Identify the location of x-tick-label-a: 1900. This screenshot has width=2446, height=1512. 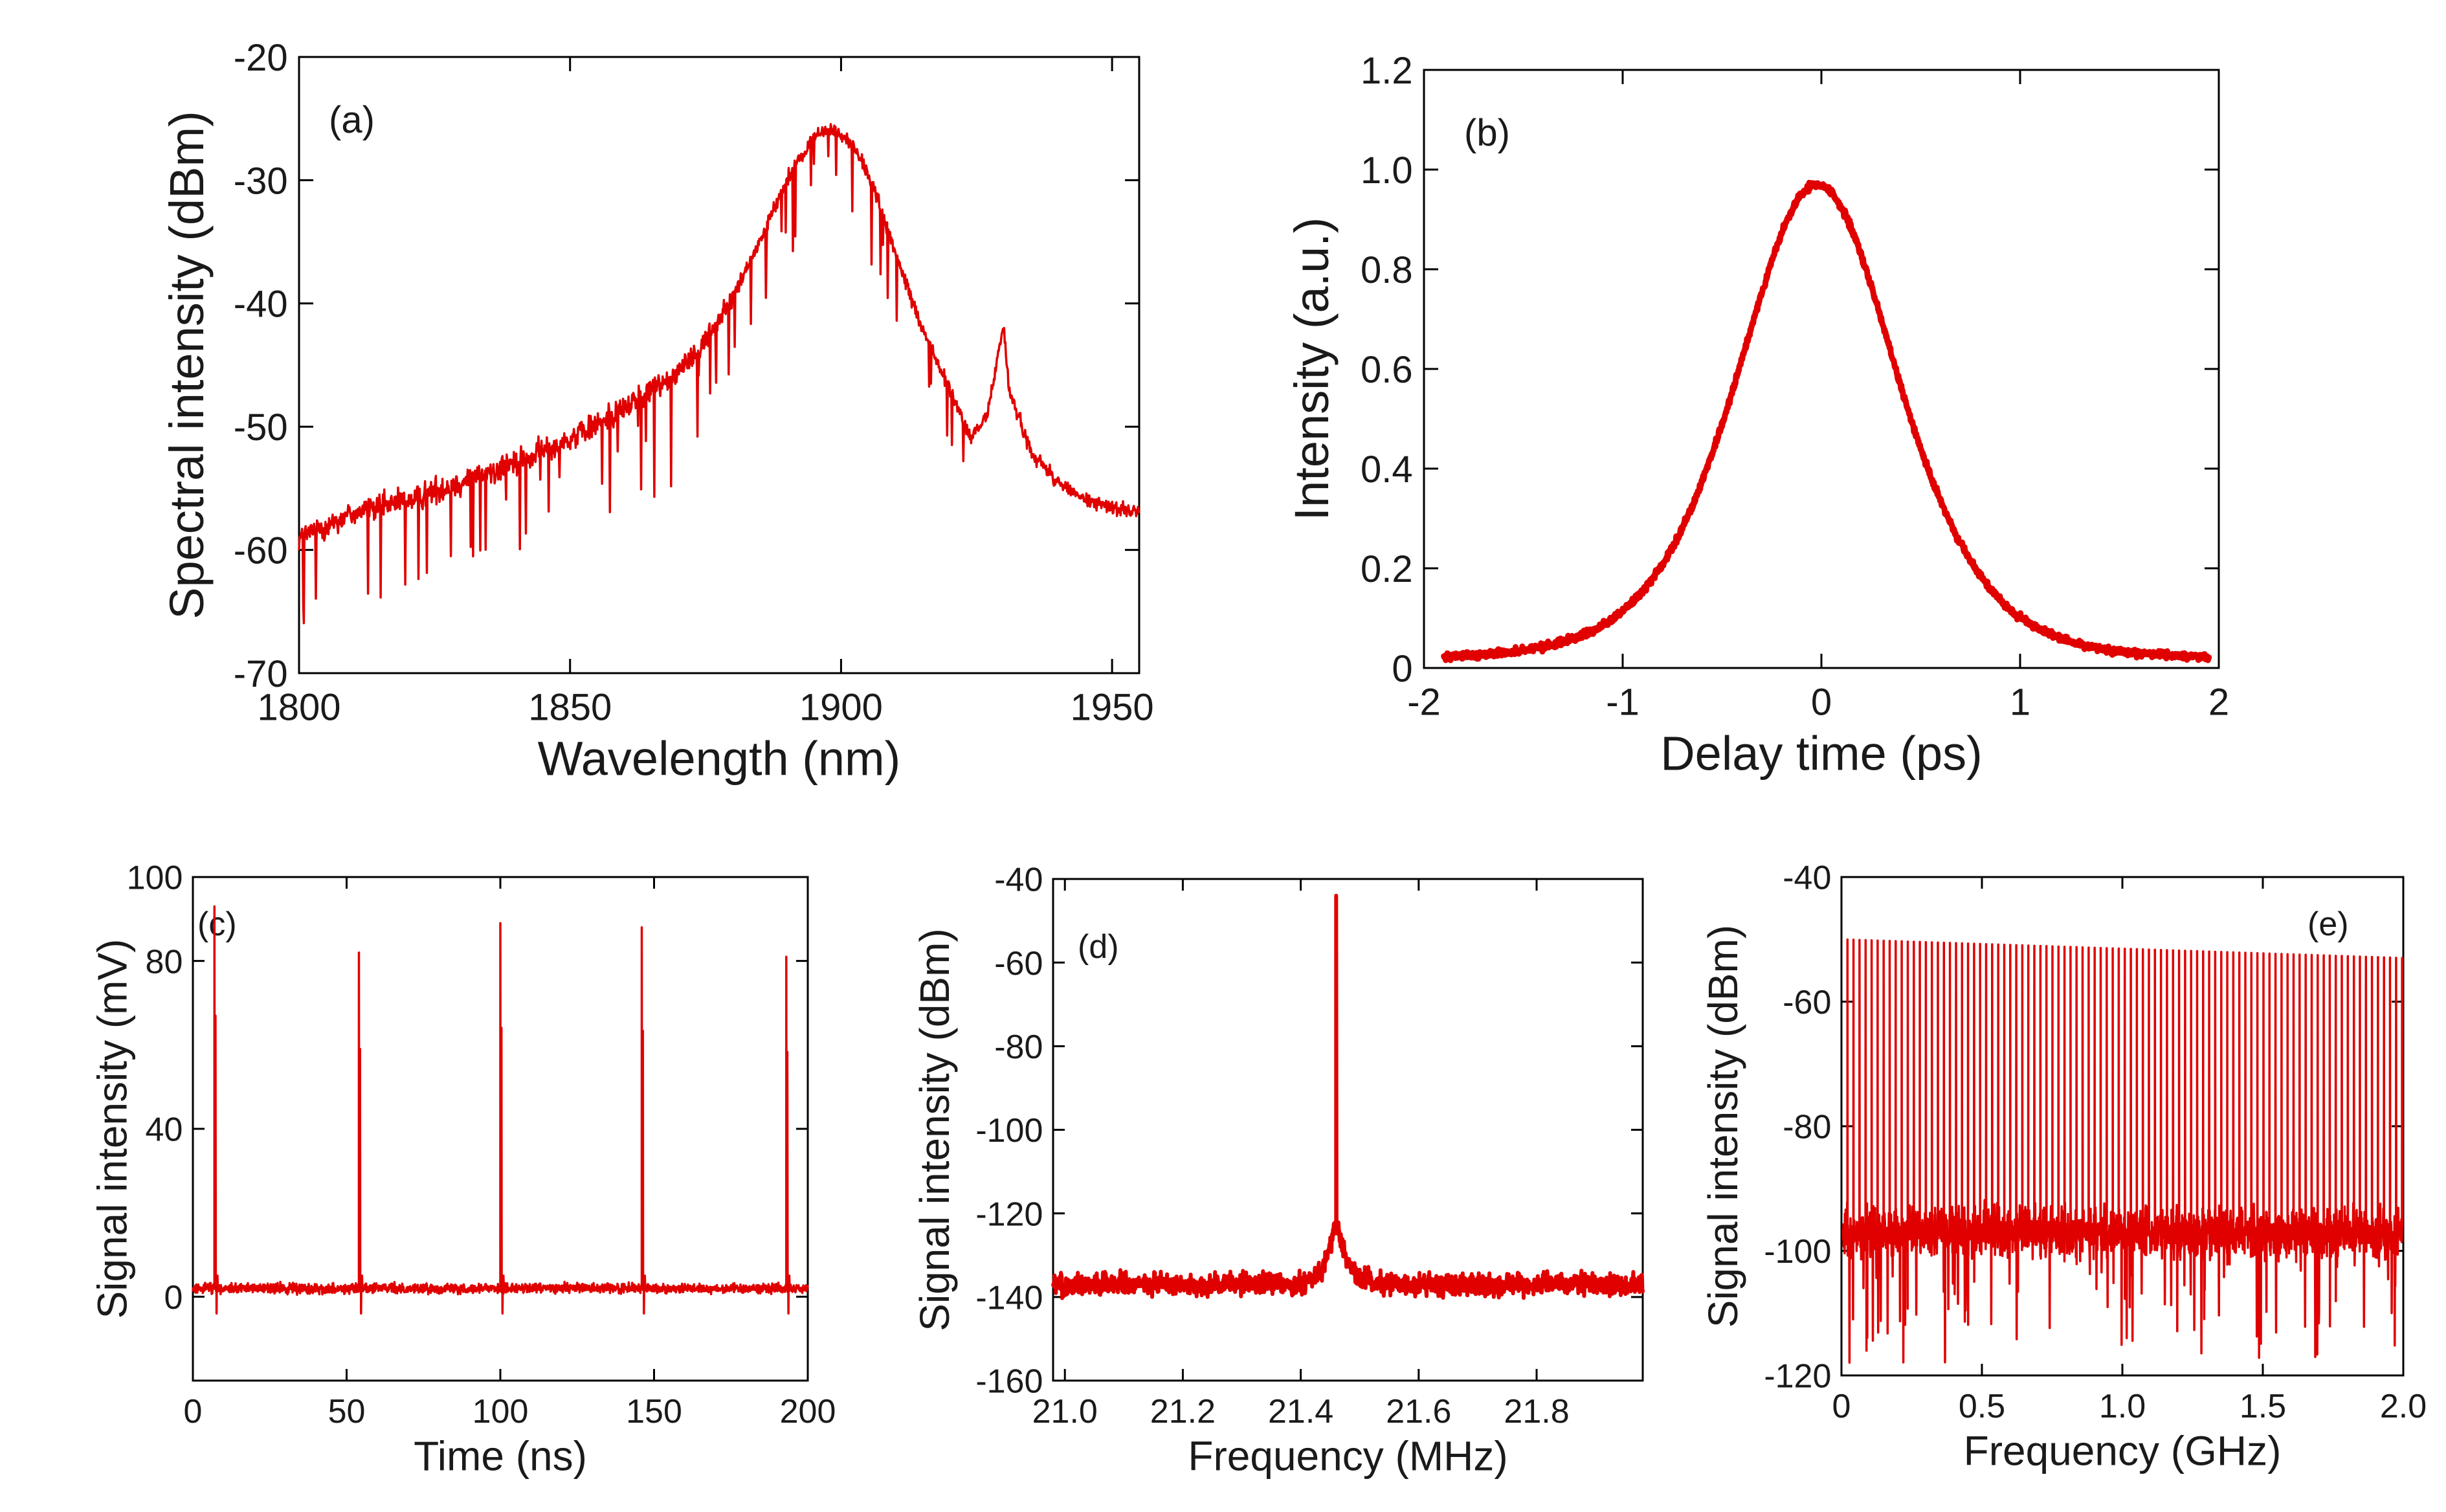
(841, 708).